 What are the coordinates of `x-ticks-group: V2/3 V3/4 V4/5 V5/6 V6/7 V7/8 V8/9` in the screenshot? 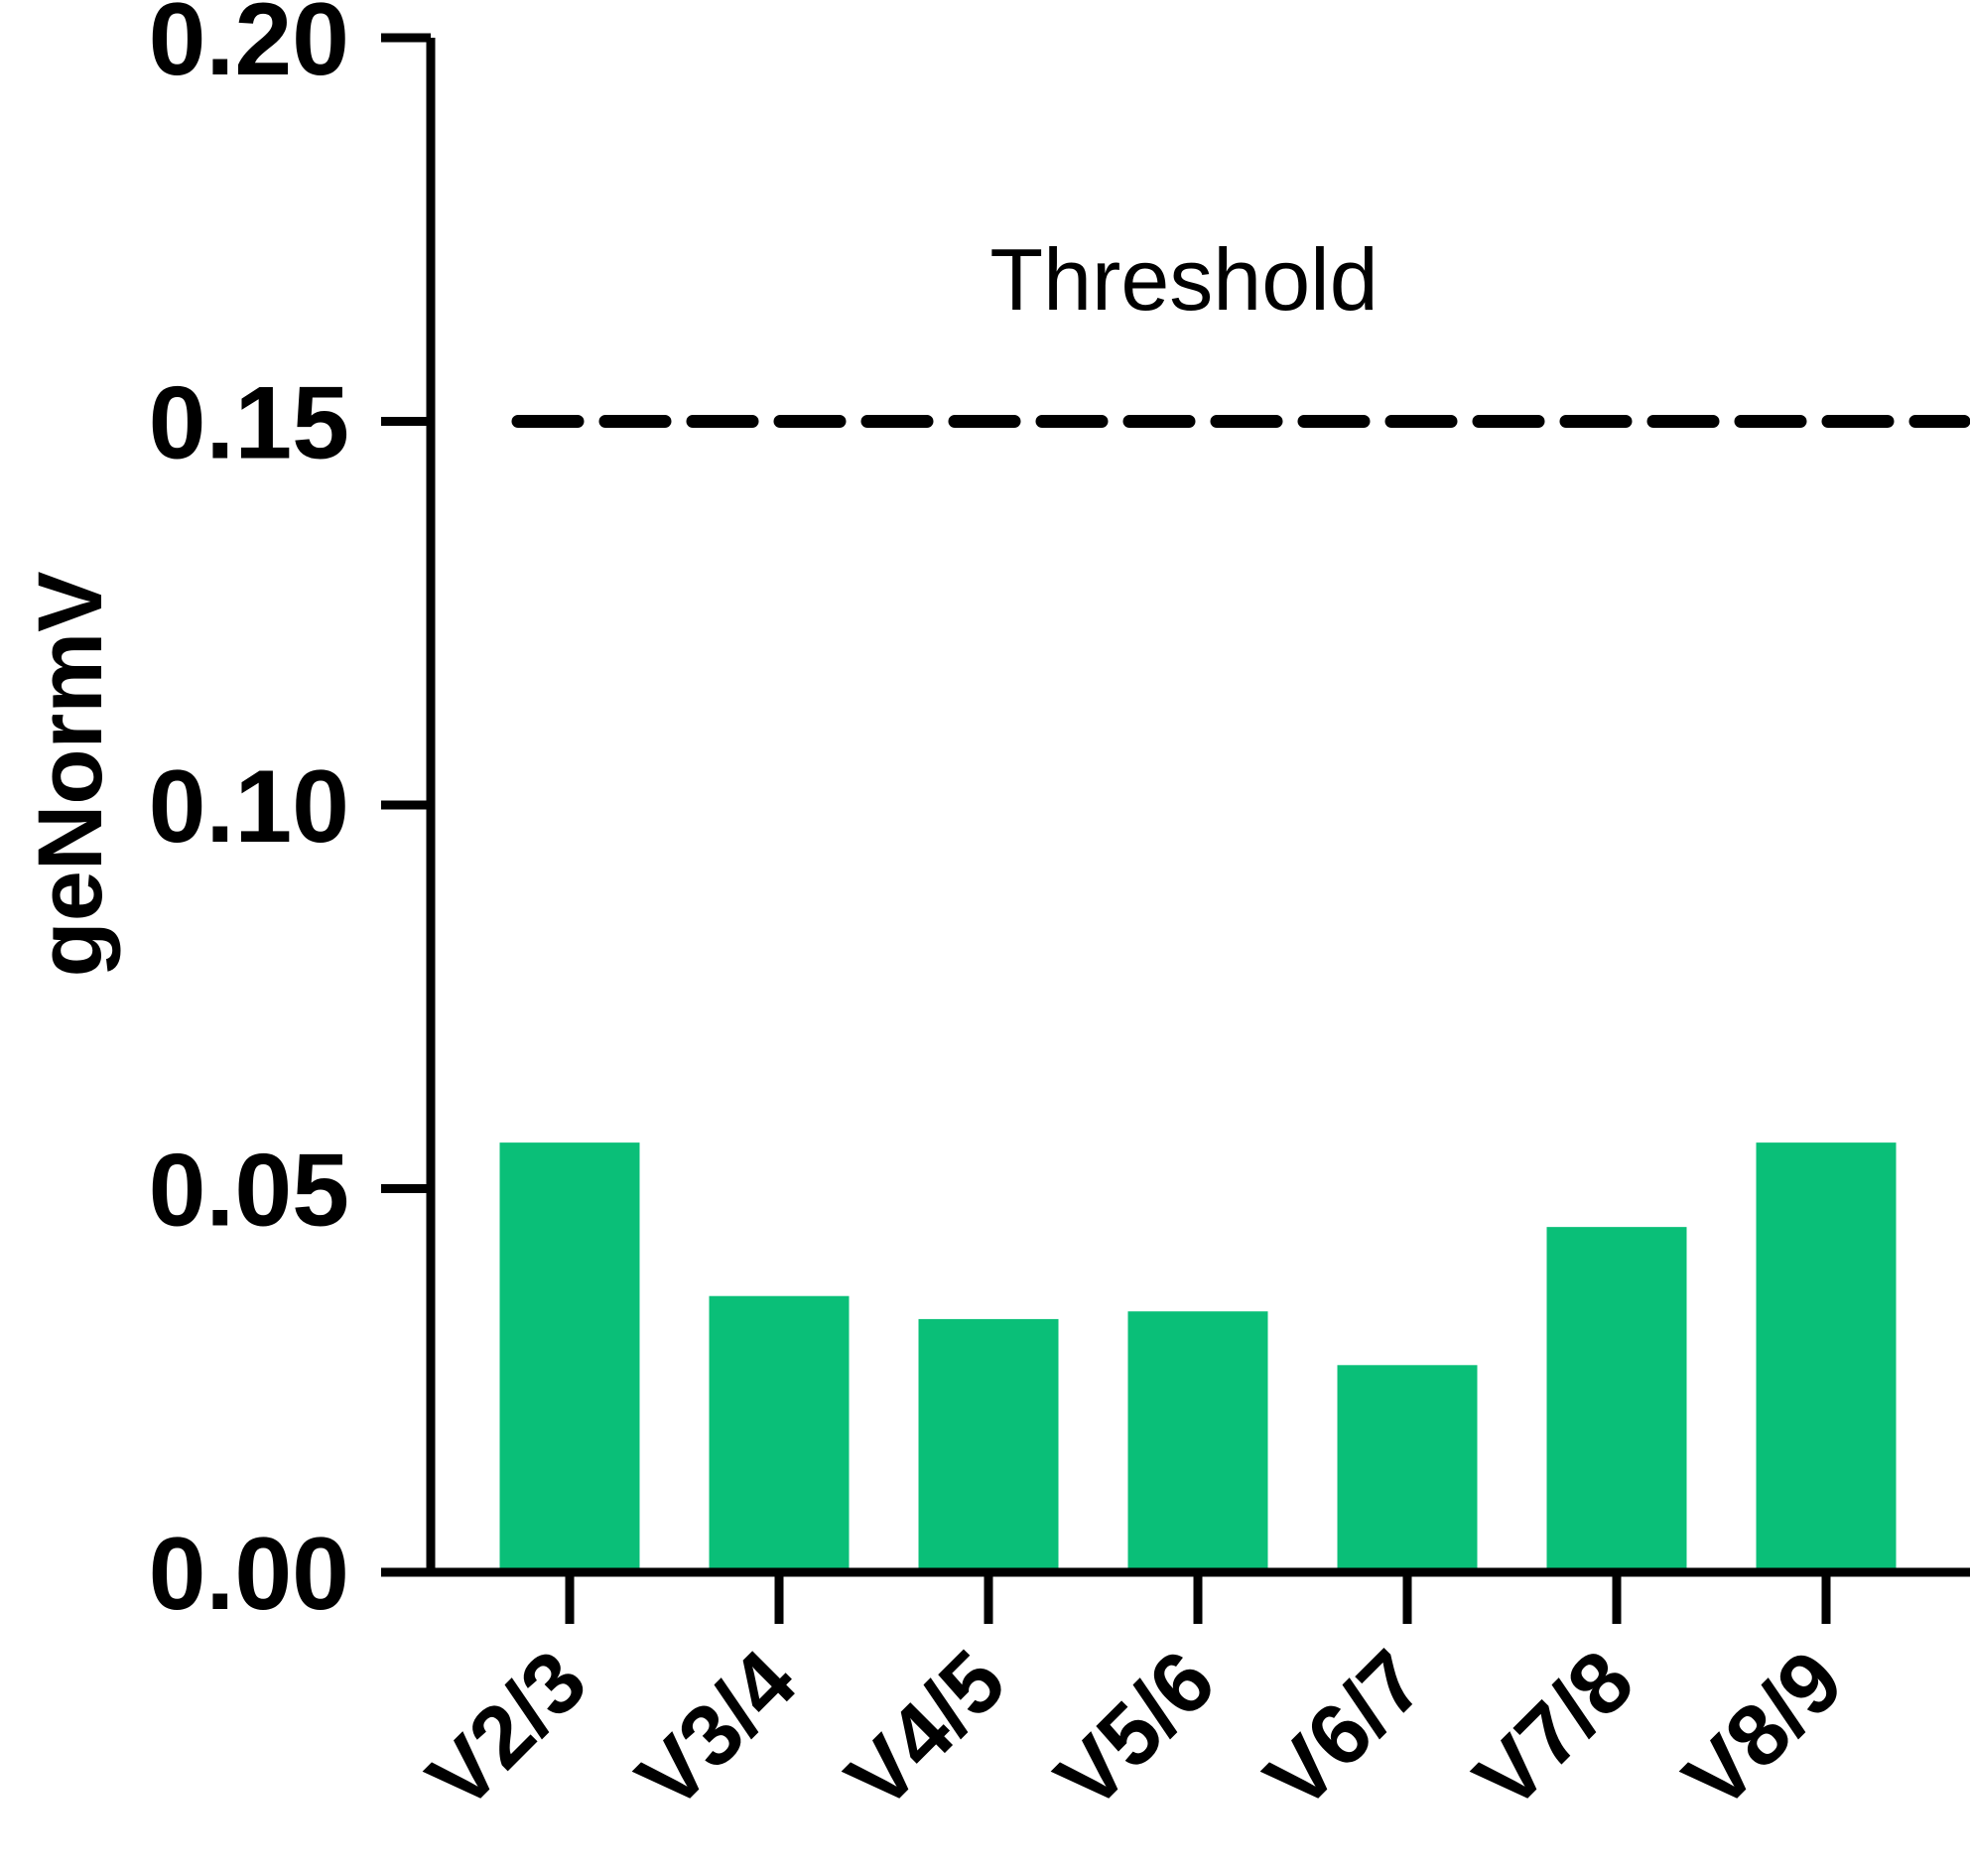 It's located at (1134, 1699).